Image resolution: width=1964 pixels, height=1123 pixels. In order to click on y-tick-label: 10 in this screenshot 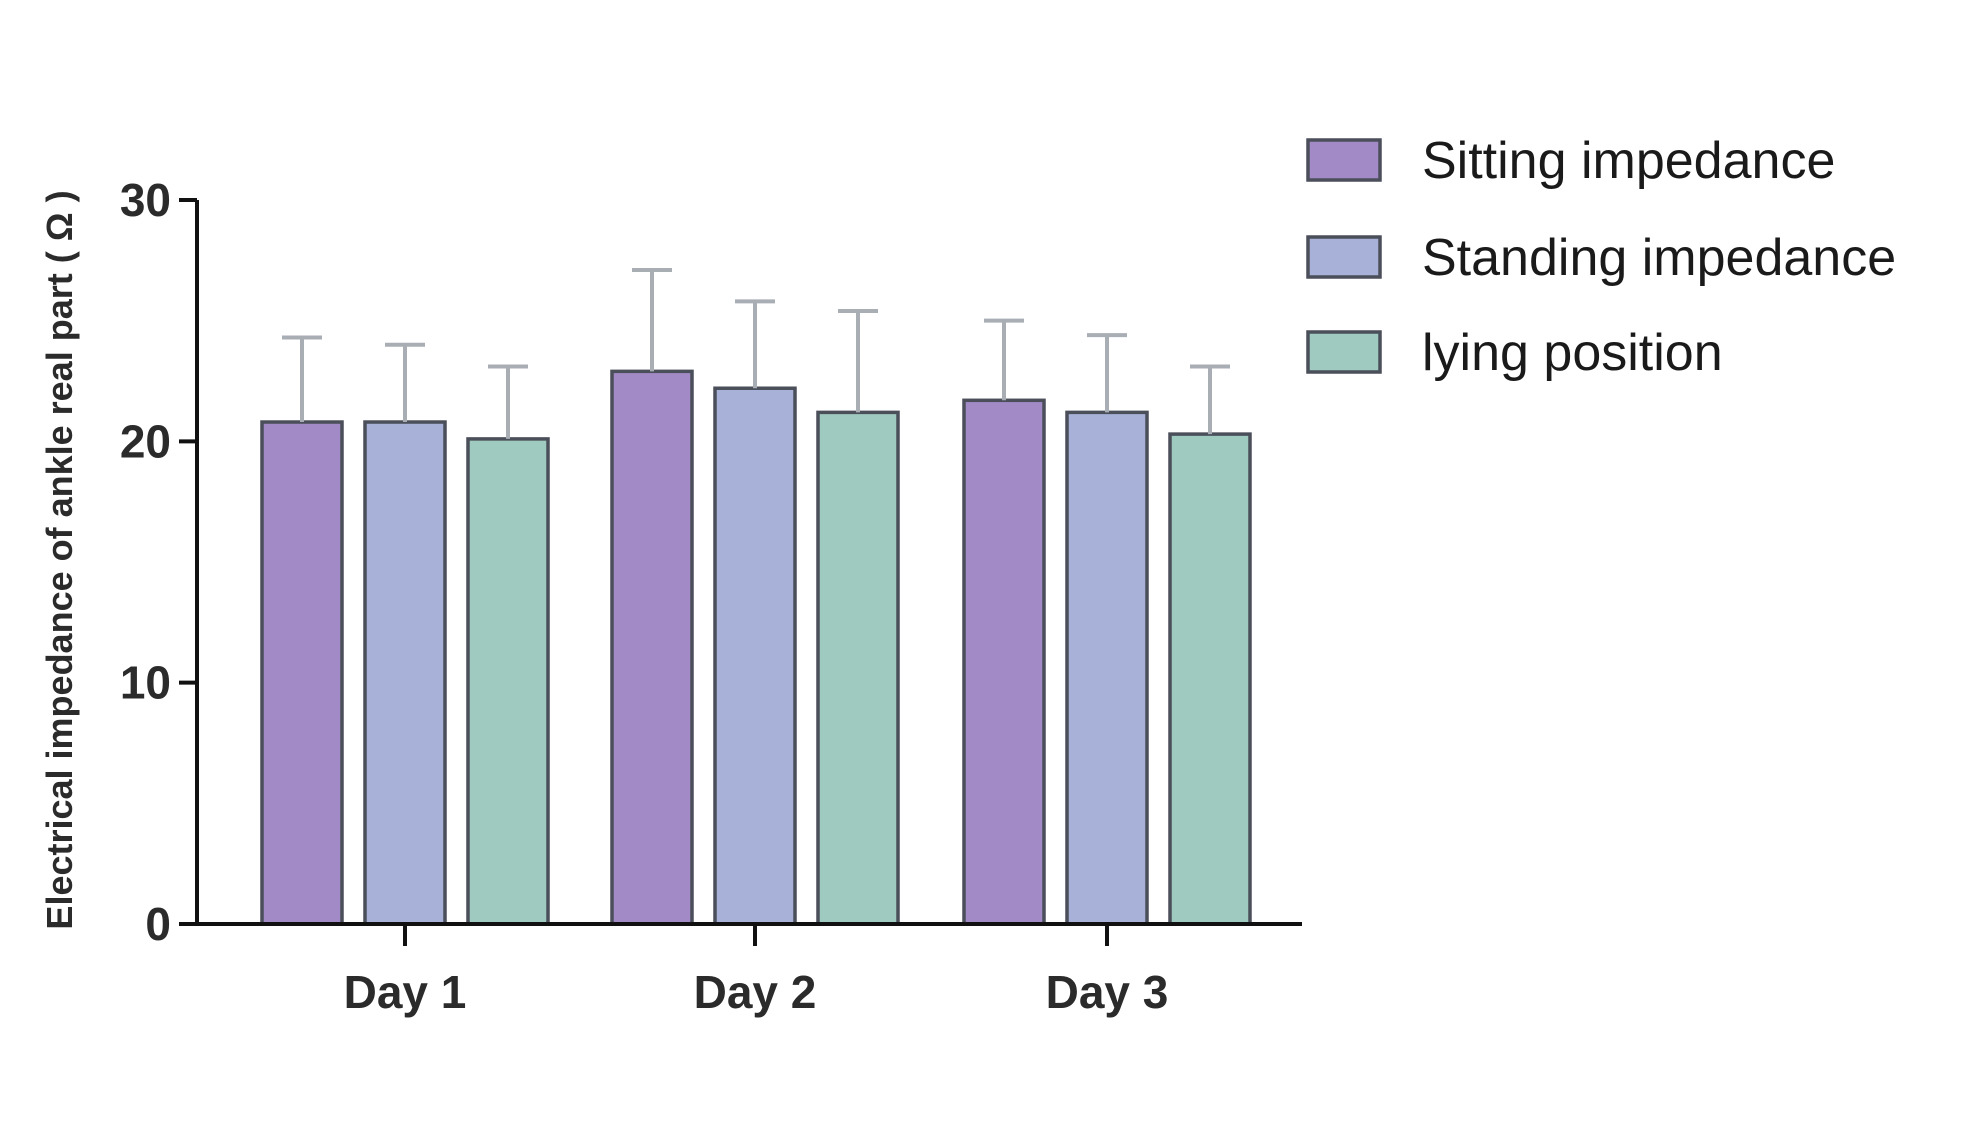, I will do `click(145, 683)`.